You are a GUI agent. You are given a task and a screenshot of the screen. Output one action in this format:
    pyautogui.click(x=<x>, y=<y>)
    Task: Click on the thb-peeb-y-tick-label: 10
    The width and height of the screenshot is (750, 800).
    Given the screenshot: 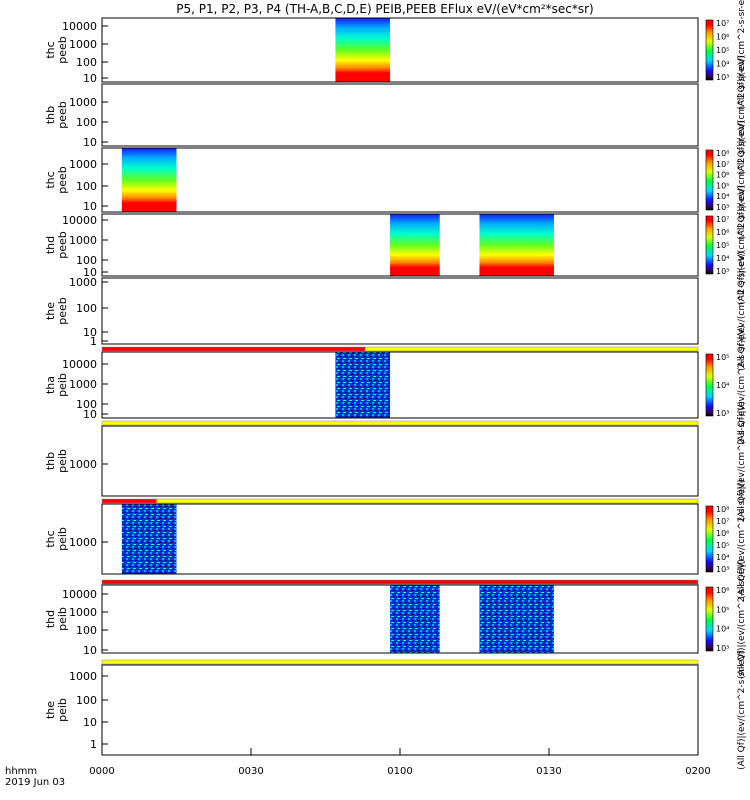 What is the action you would take?
    pyautogui.click(x=90, y=142)
    